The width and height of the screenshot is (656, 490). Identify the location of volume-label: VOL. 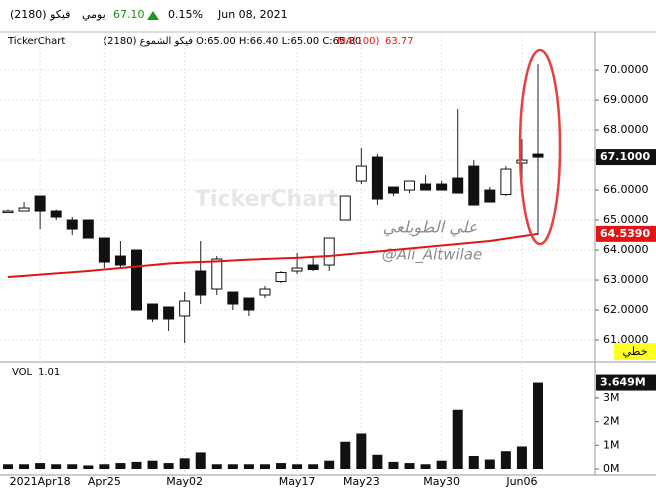
(22, 372).